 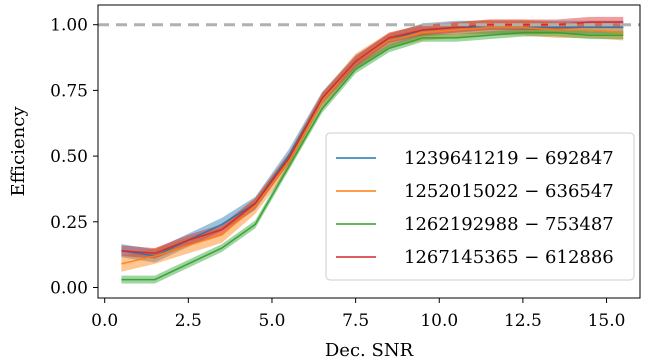 I want to click on y-tick-label: 0.50, so click(x=69, y=157).